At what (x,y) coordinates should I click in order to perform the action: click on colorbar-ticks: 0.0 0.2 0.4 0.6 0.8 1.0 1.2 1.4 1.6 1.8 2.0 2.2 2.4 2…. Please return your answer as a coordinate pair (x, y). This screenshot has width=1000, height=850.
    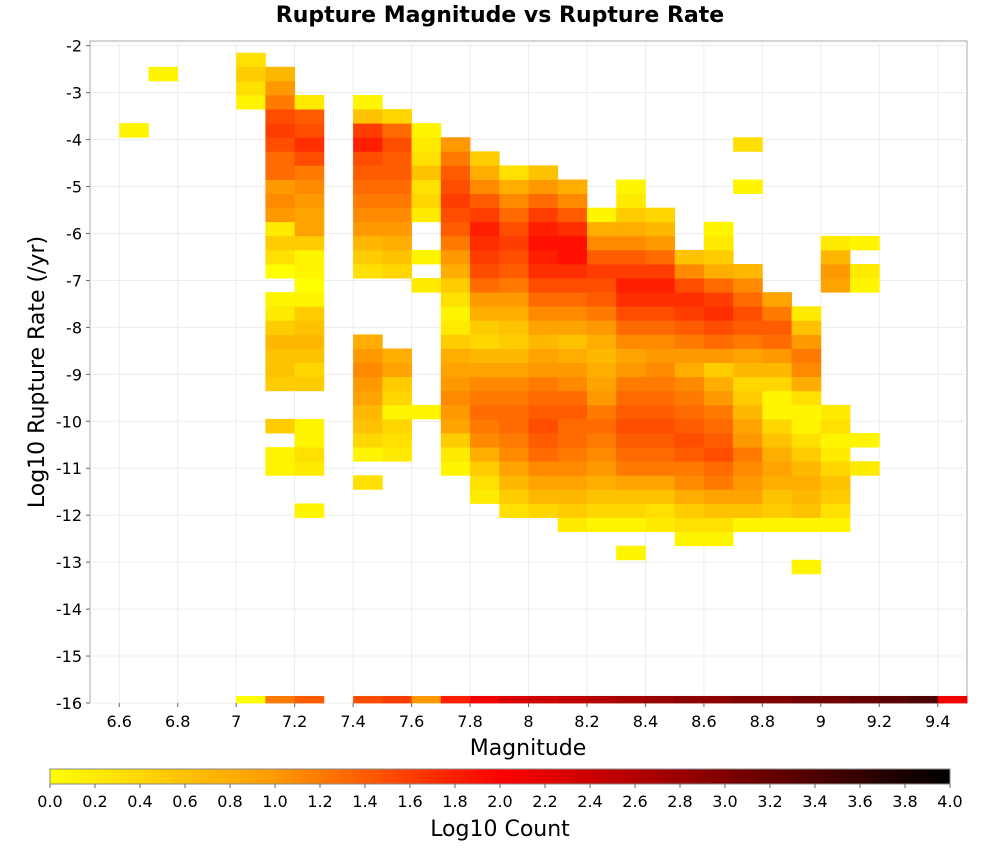
    Looking at the image, I should click on (500, 797).